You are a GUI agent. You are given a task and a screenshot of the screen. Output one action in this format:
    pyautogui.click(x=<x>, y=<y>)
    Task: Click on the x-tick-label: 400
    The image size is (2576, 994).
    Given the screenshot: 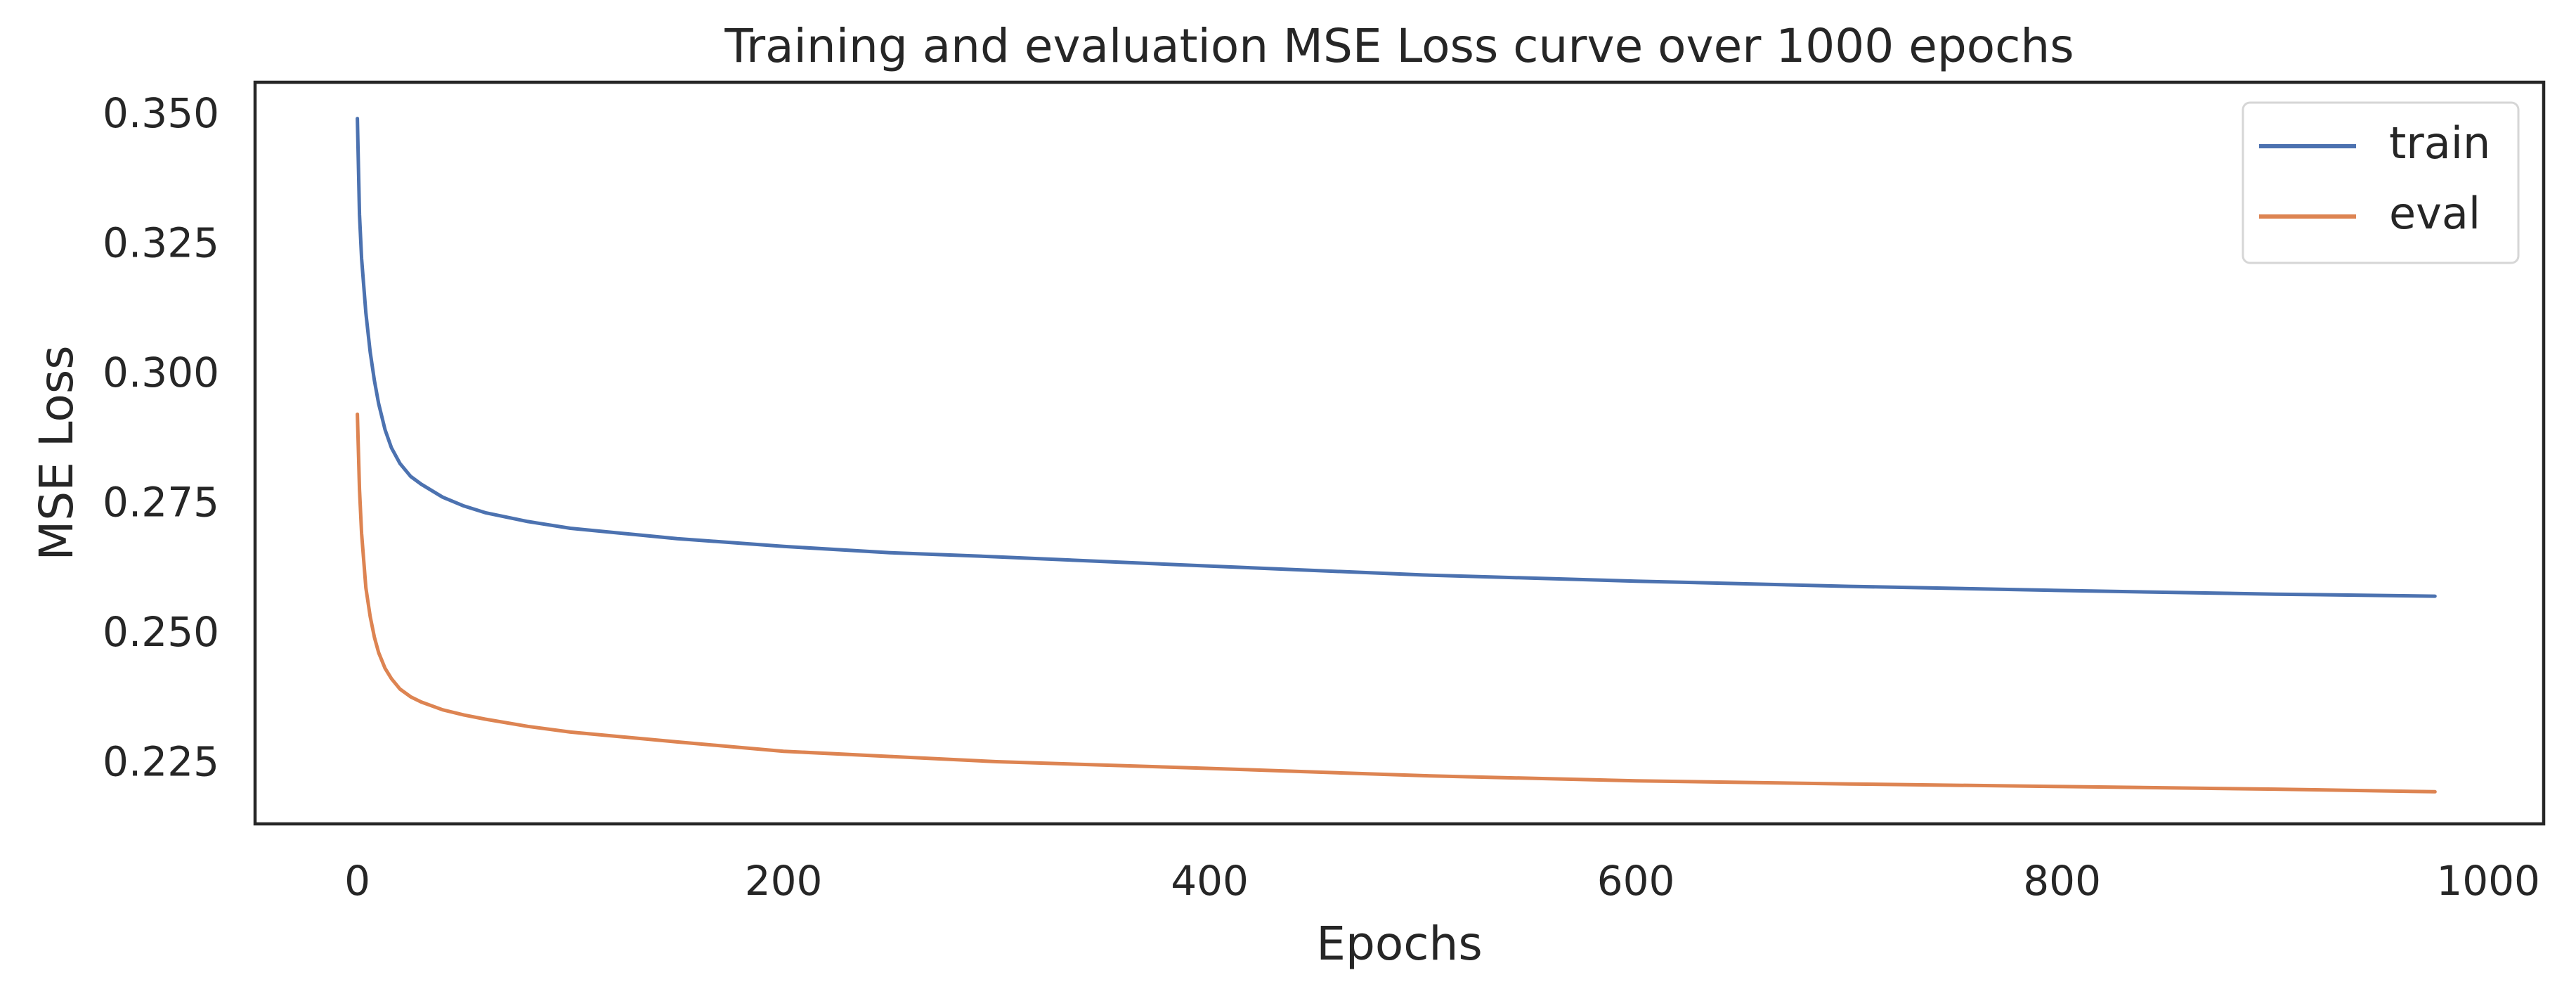 What is the action you would take?
    pyautogui.click(x=1210, y=881)
    